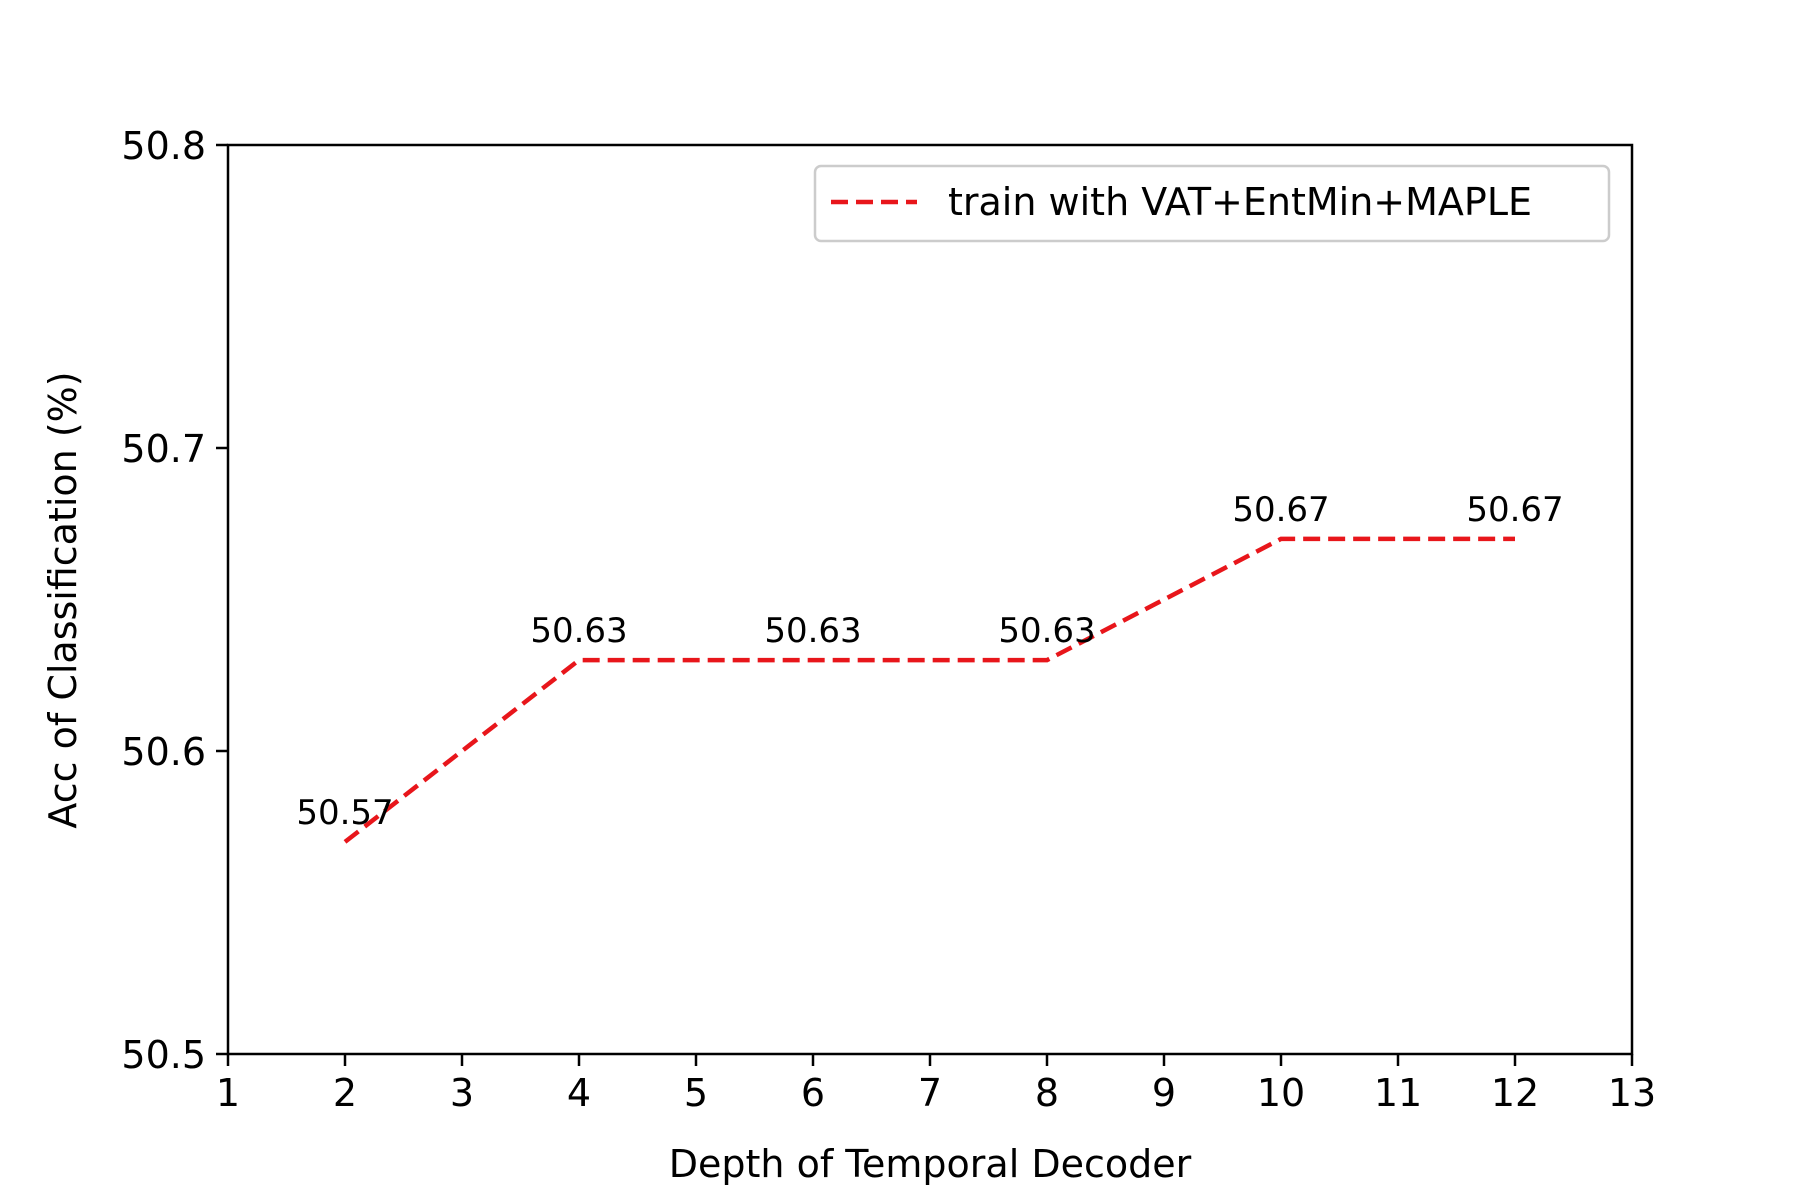 The image size is (1800, 1200). I want to click on x-tick-label: 5, so click(696, 1093).